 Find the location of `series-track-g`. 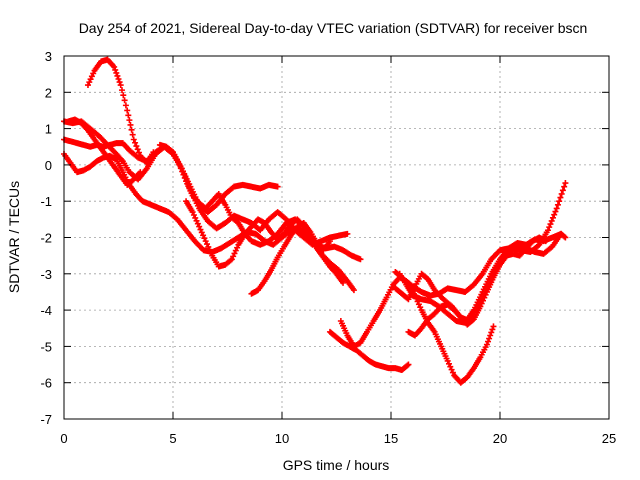

series-track-g is located at coordinates (265, 242).